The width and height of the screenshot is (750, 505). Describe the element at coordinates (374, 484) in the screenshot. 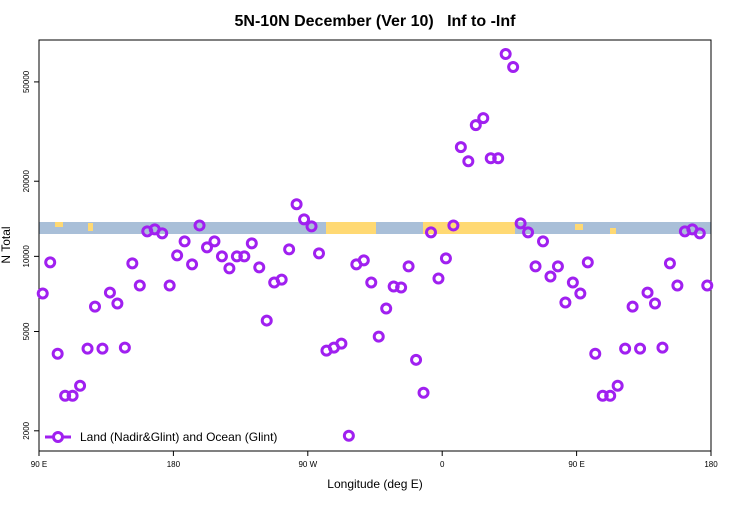

I see `x-axis-label: Longitude (deg E)` at that location.